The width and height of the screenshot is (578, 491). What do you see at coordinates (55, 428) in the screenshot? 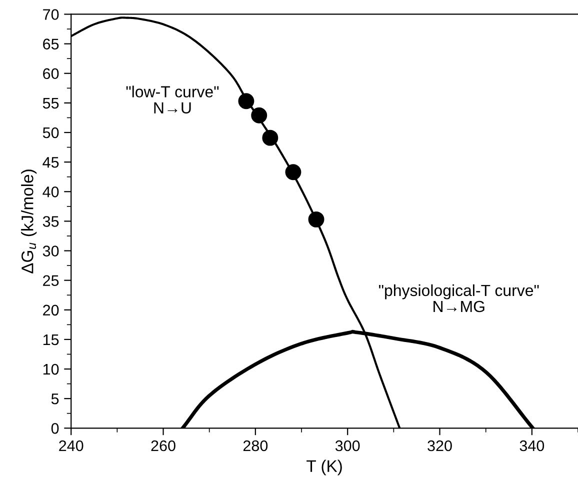
I see `y-tick-label: 0` at bounding box center [55, 428].